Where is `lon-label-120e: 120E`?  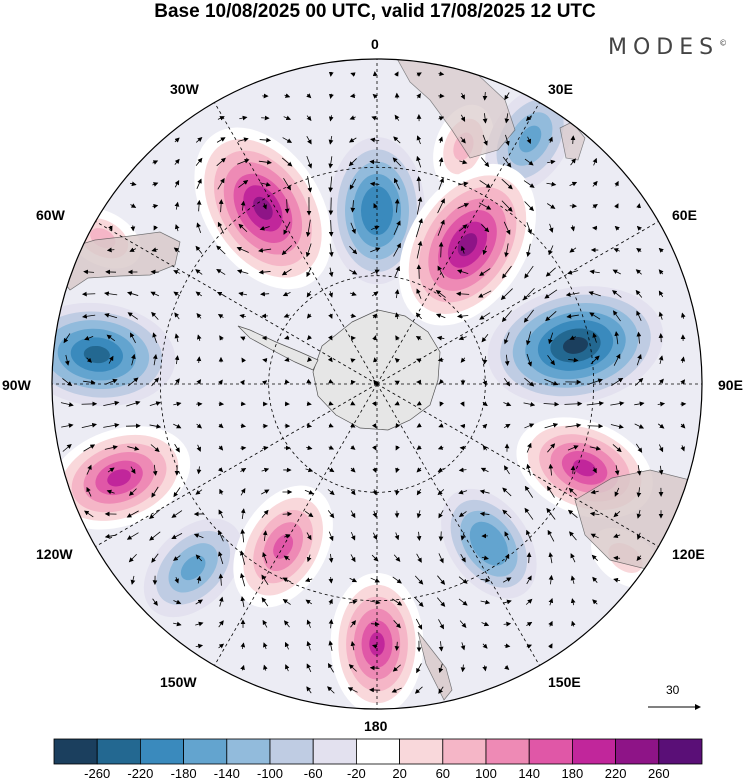 lon-label-120e: 120E is located at coordinates (688, 554).